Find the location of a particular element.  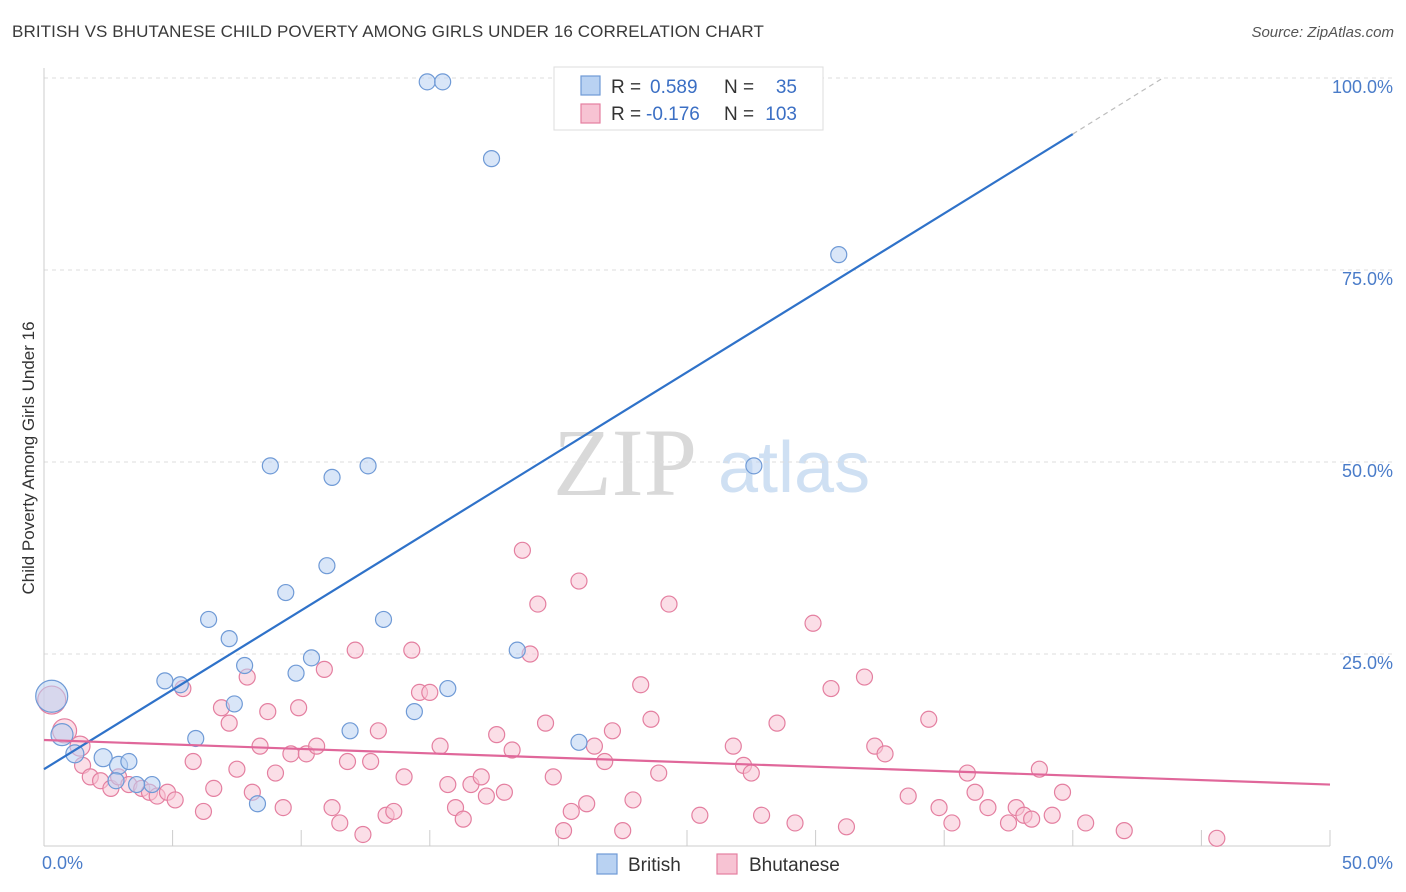

y-tick-label: 50.0% is located at coordinates (1367, 471).